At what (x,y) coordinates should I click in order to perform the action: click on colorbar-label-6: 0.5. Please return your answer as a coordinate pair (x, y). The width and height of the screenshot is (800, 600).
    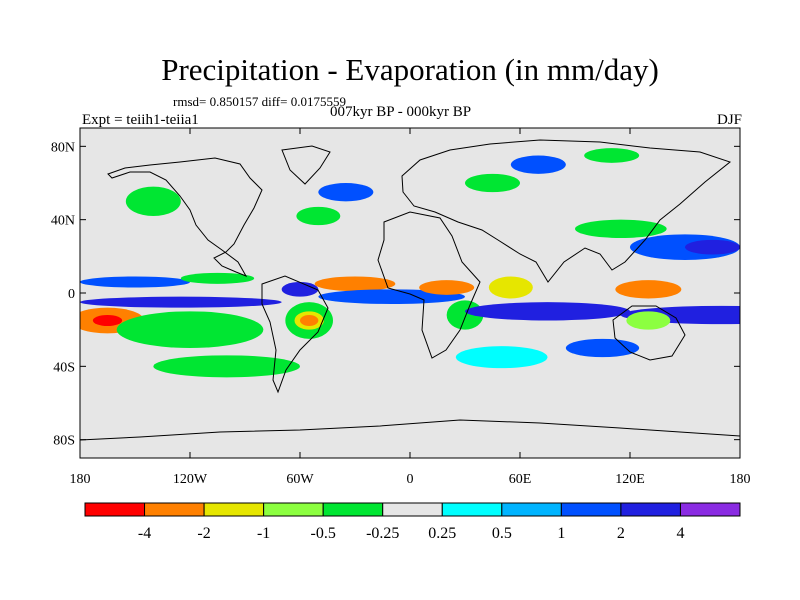
    Looking at the image, I should click on (502, 533).